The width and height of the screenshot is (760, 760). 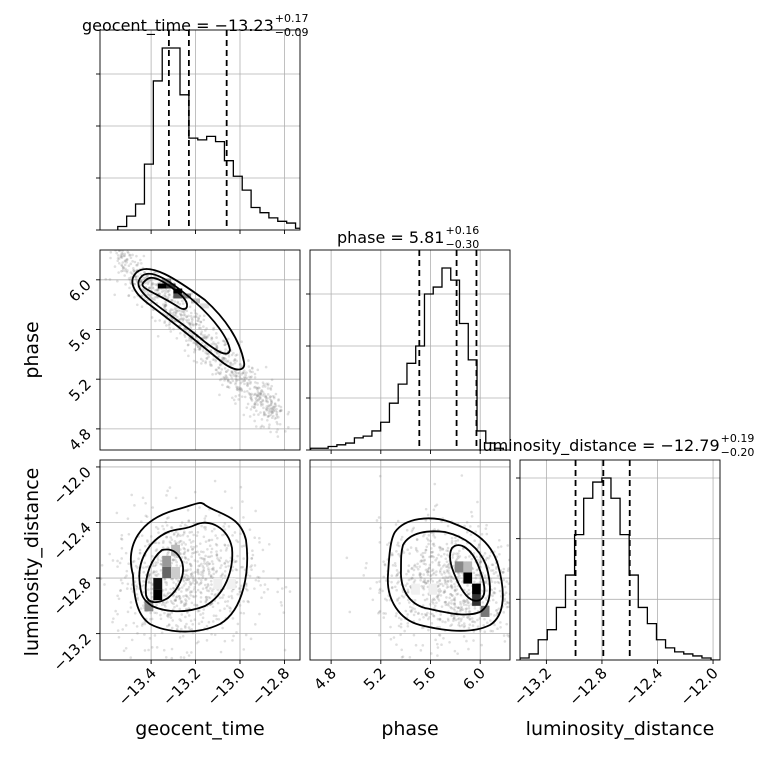 I want to click on density-cell, so click(x=158, y=584).